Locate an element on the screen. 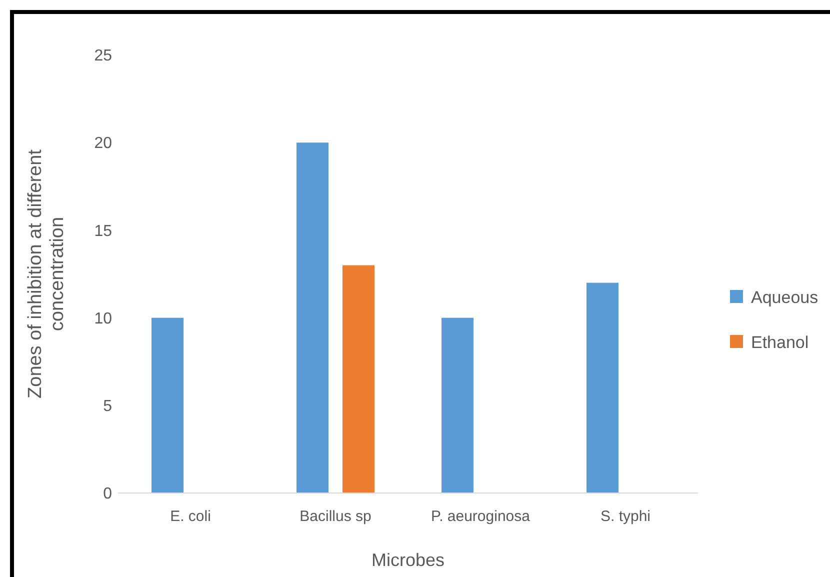 The height and width of the screenshot is (577, 830). x-tick-label: Bacillus sp is located at coordinates (336, 516).